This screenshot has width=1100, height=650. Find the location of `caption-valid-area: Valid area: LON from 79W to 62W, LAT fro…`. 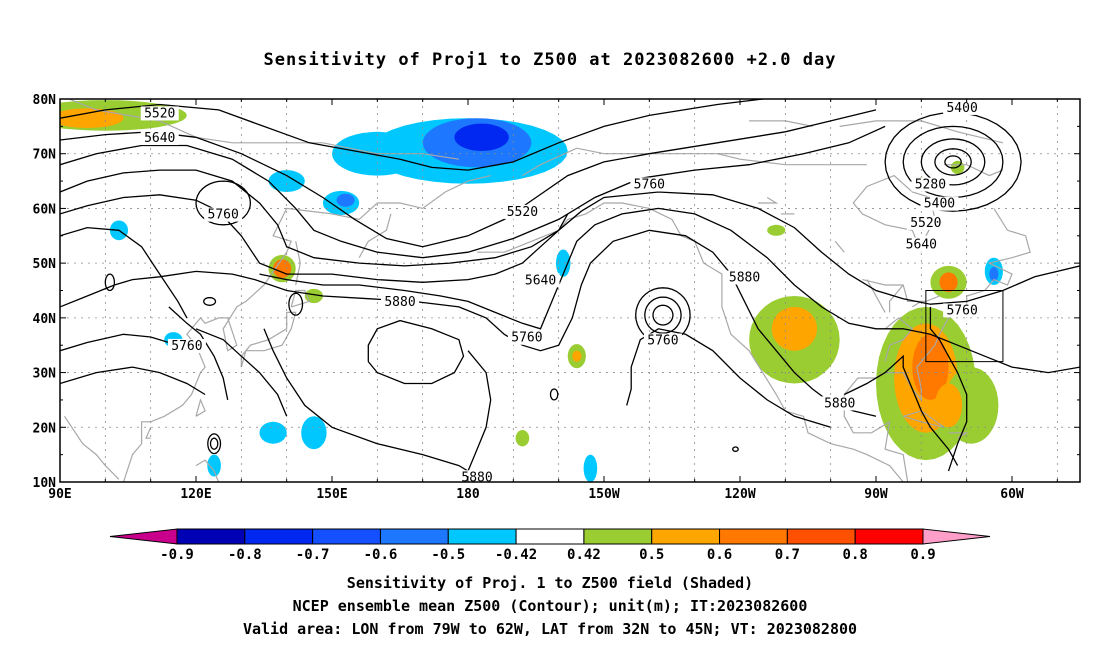

caption-valid-area: Valid area: LON from 79W to 62W, LAT fro… is located at coordinates (550, 629).